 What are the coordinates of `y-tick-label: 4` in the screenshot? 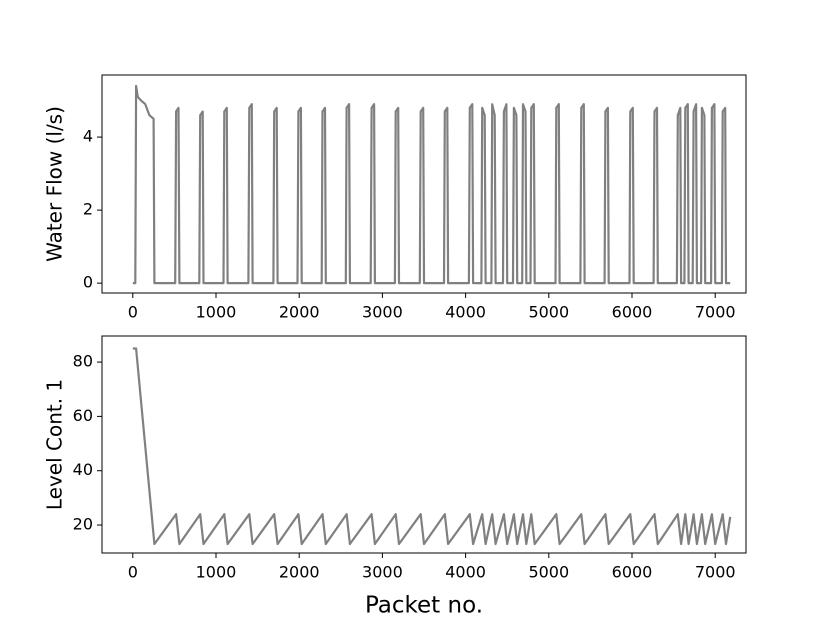 It's located at (88, 136).